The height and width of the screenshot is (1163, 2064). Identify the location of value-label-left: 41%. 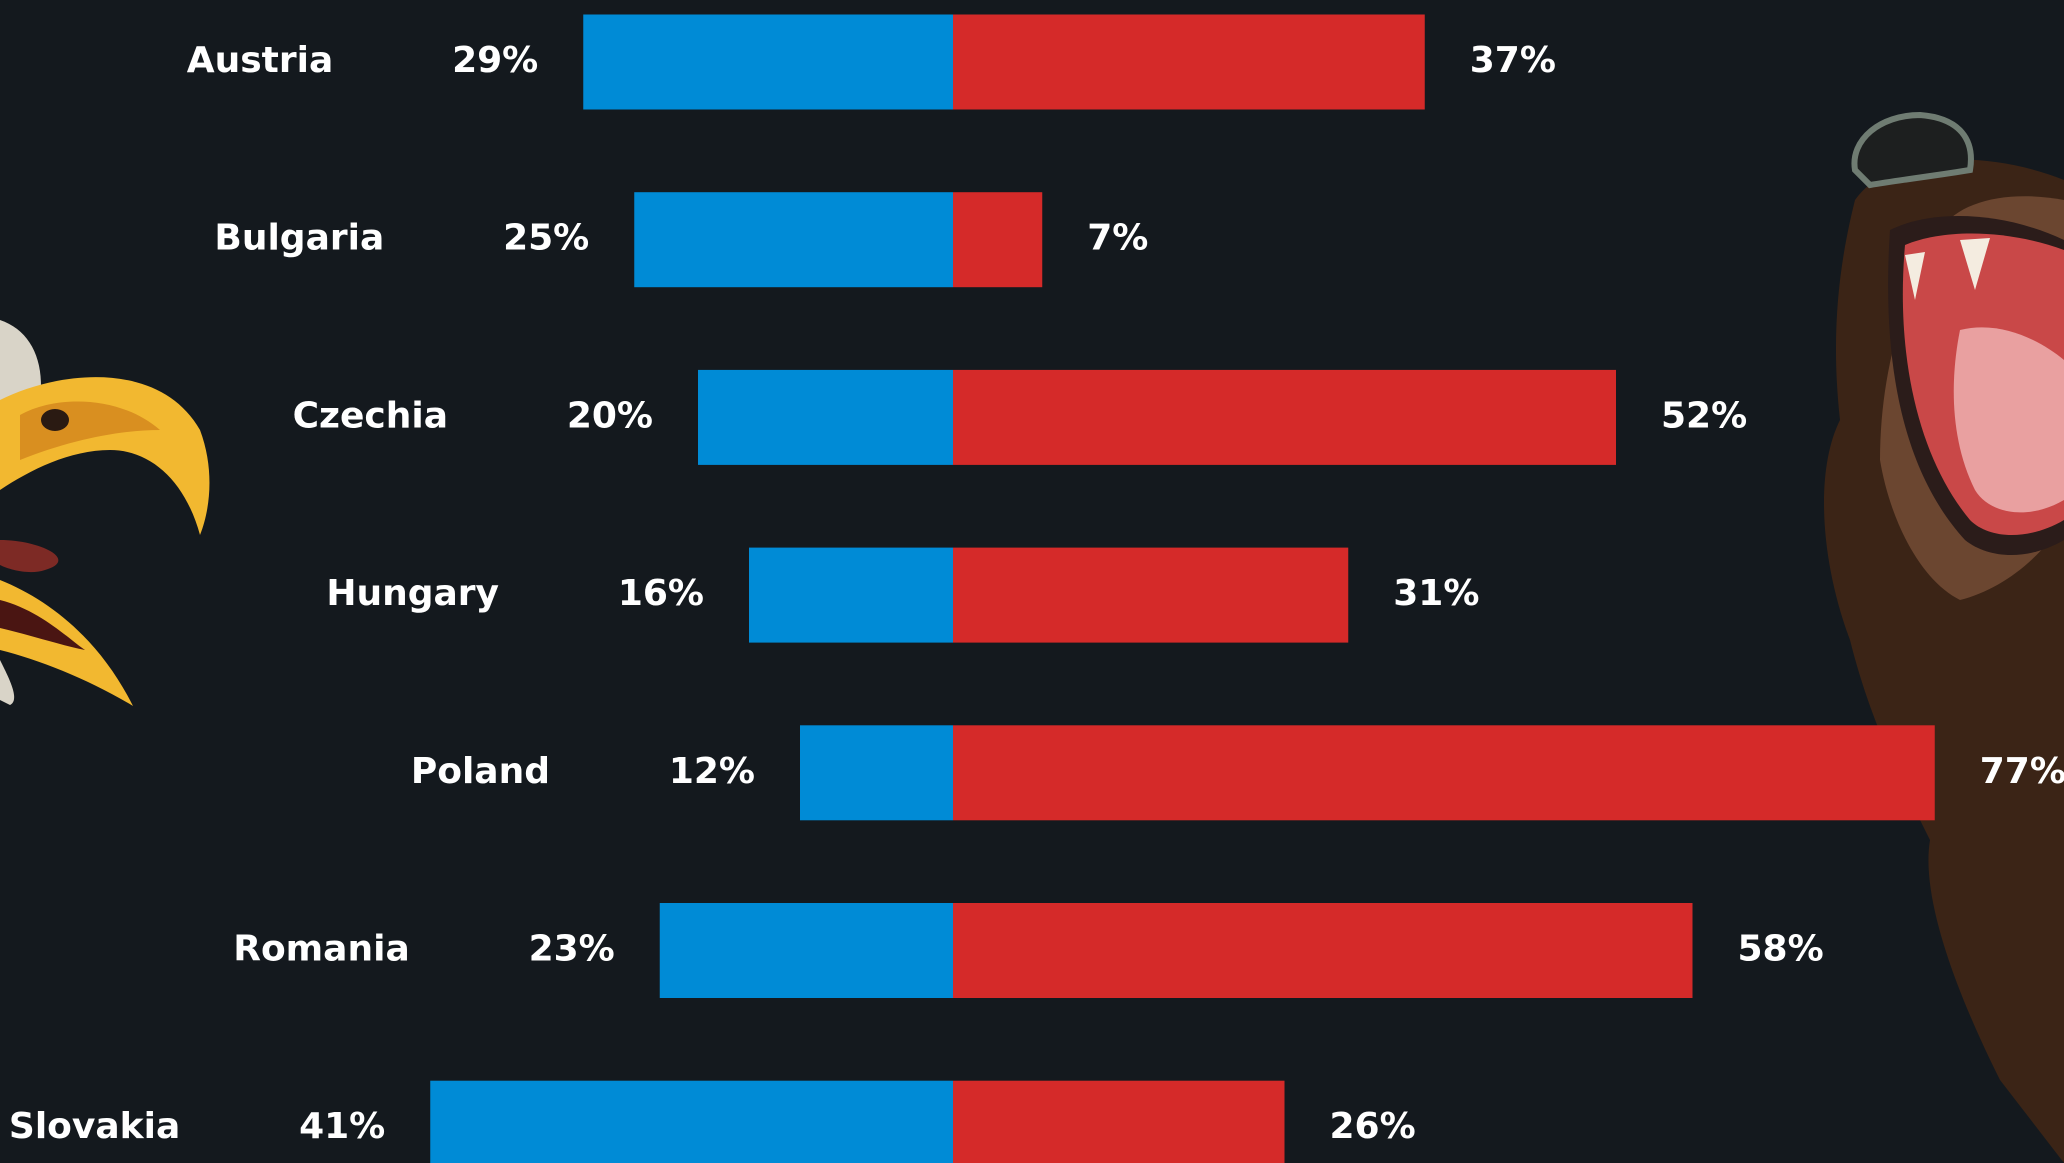
(342, 1126).